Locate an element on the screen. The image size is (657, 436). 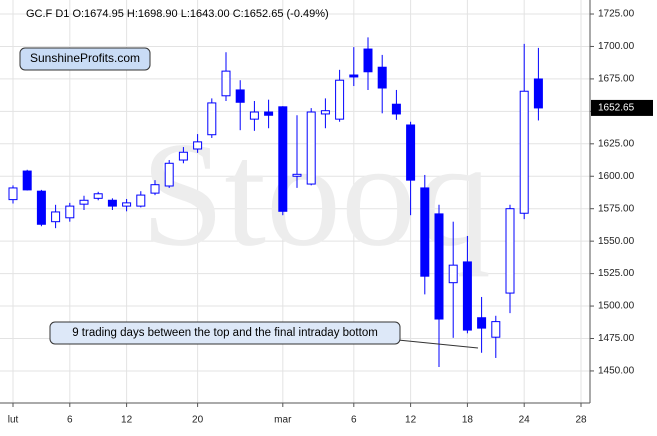
y-tick-label: 1575.00 is located at coordinates (616, 208).